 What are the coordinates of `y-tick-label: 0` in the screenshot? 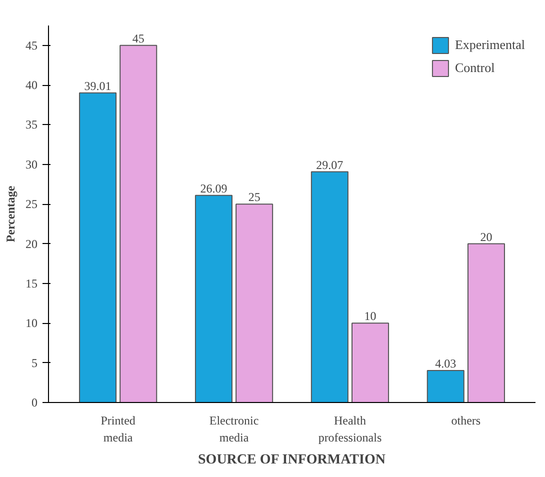 It's located at (35, 403).